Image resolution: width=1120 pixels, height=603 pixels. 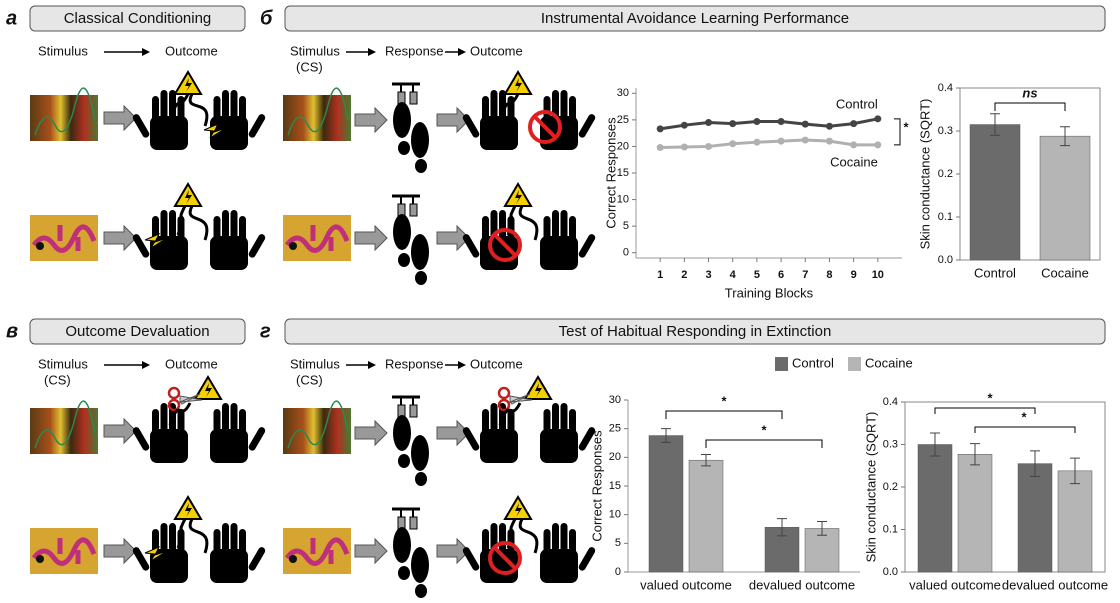 What do you see at coordinates (985, 410) in the screenshot?
I see `significance-bracket` at bounding box center [985, 410].